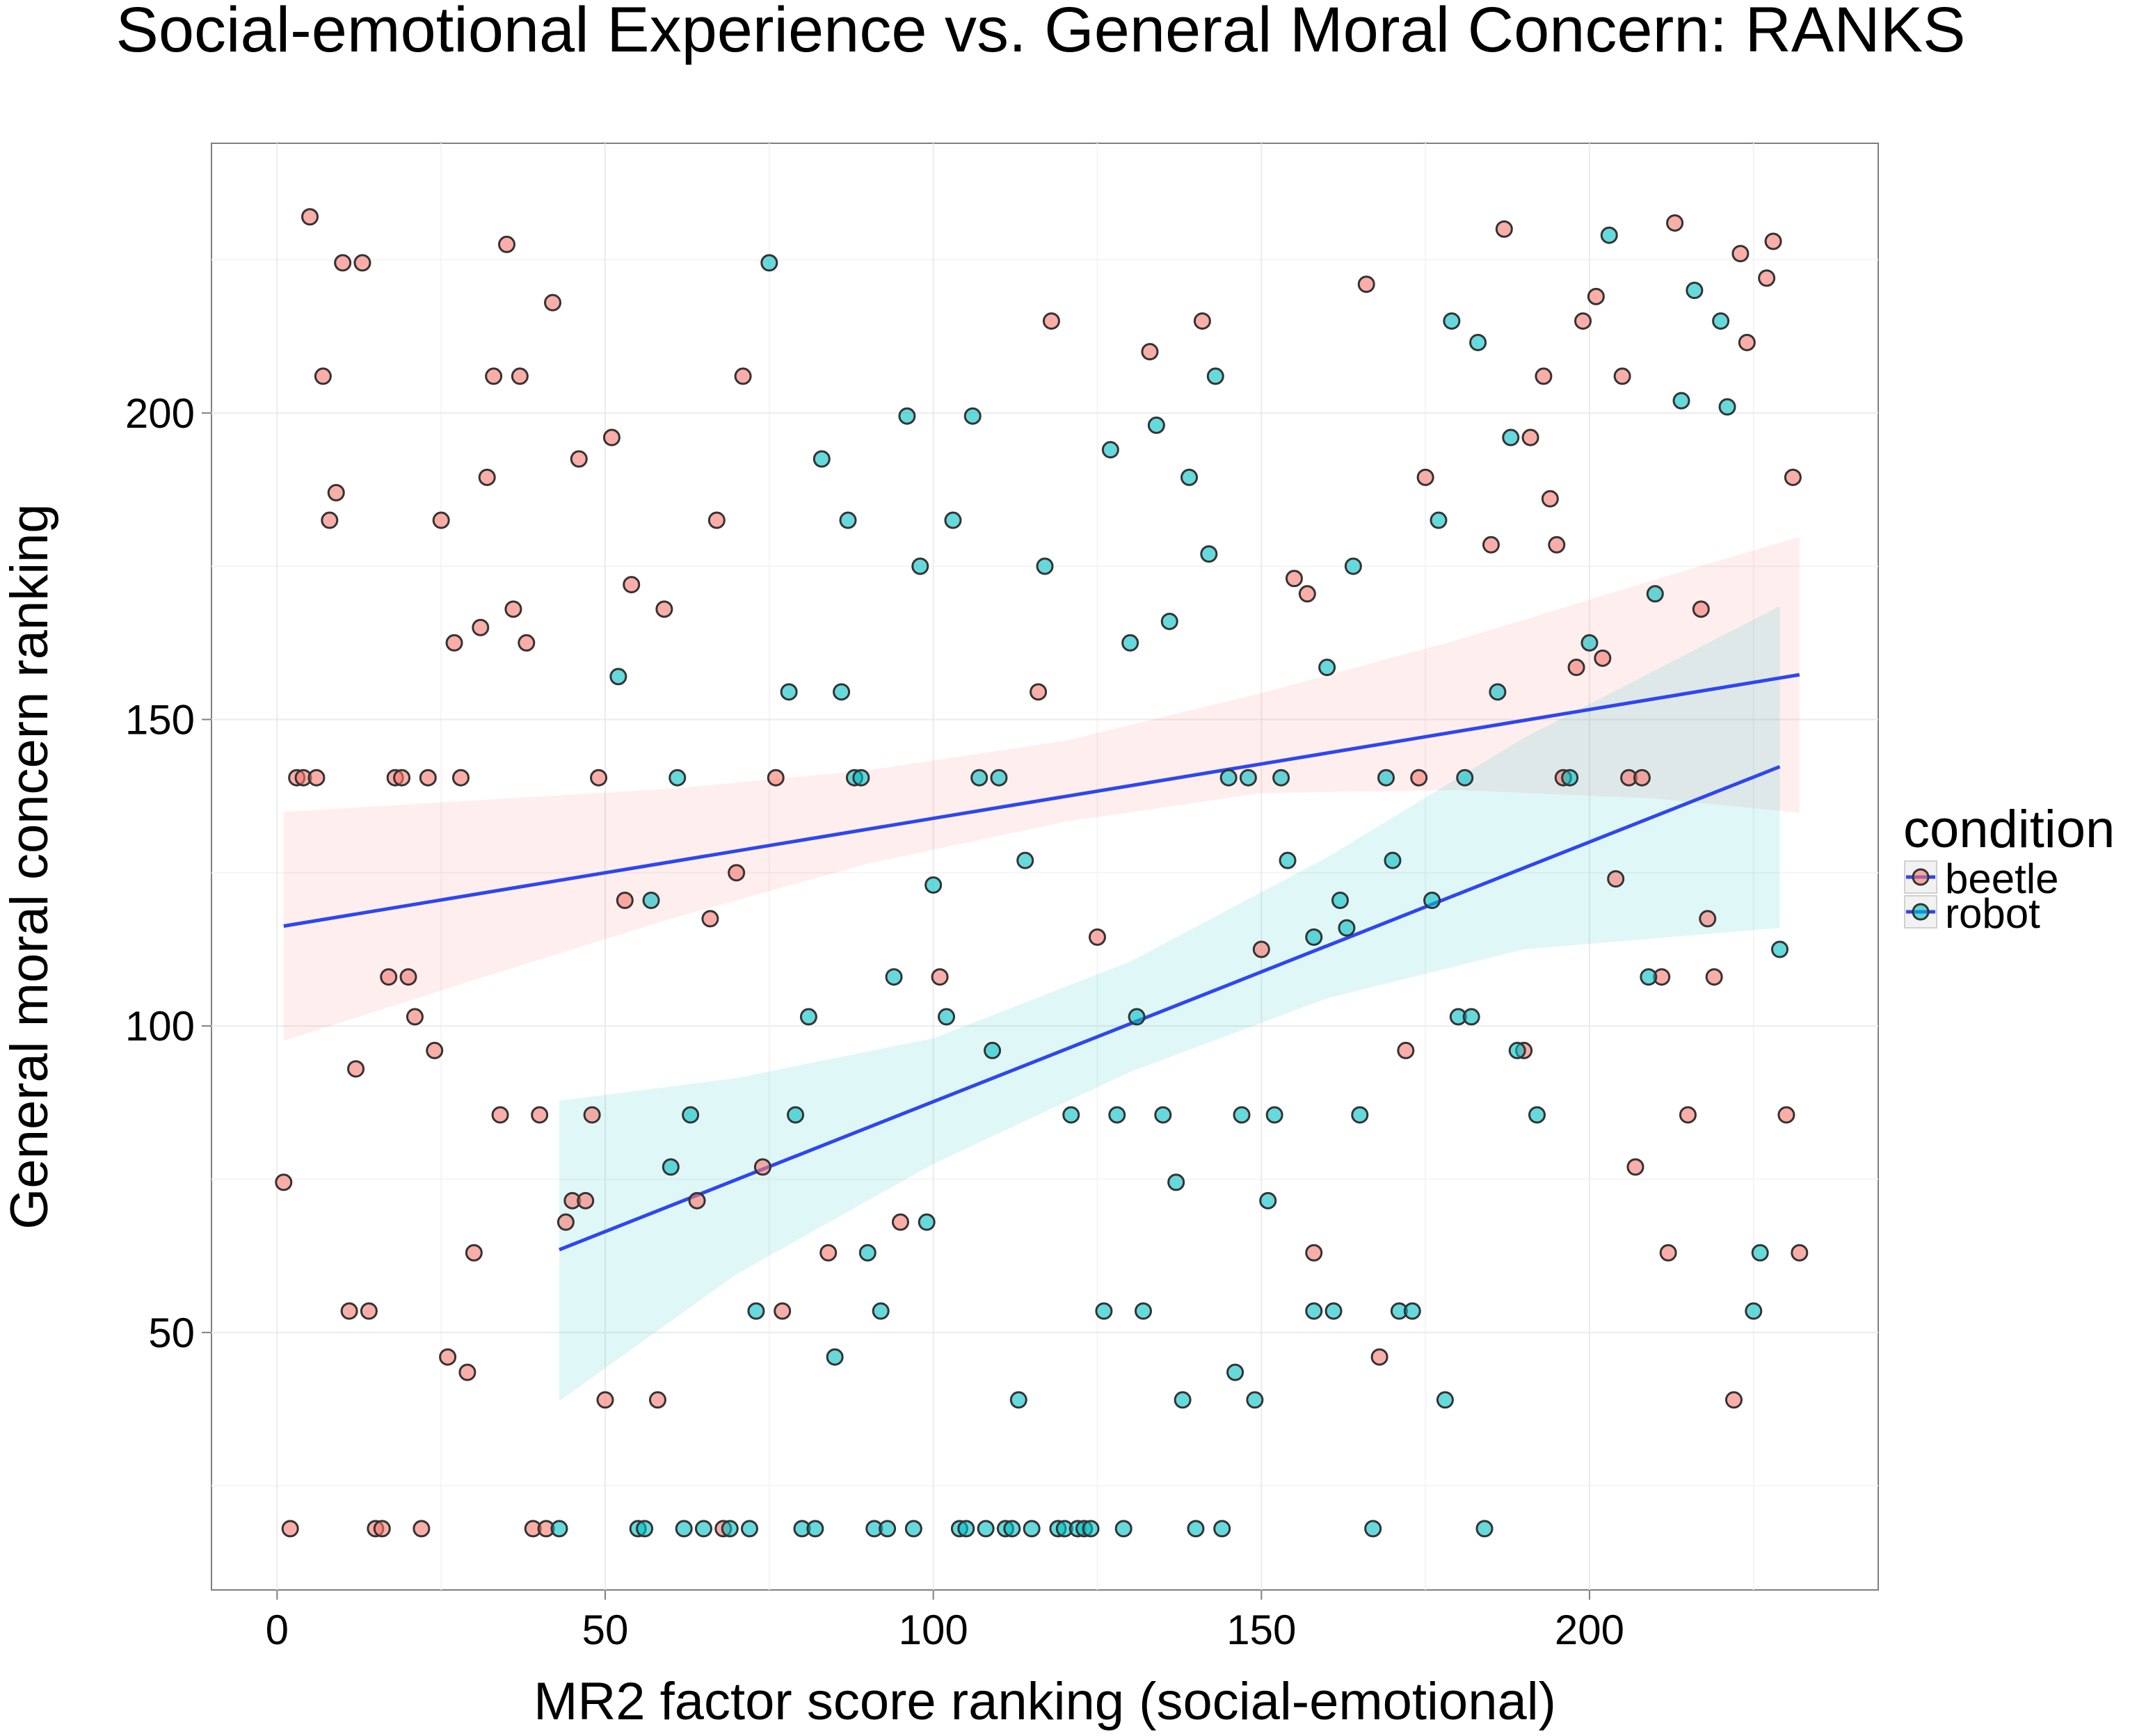  Describe the element at coordinates (1921, 912) in the screenshot. I see `legend-key-point-robot` at that location.